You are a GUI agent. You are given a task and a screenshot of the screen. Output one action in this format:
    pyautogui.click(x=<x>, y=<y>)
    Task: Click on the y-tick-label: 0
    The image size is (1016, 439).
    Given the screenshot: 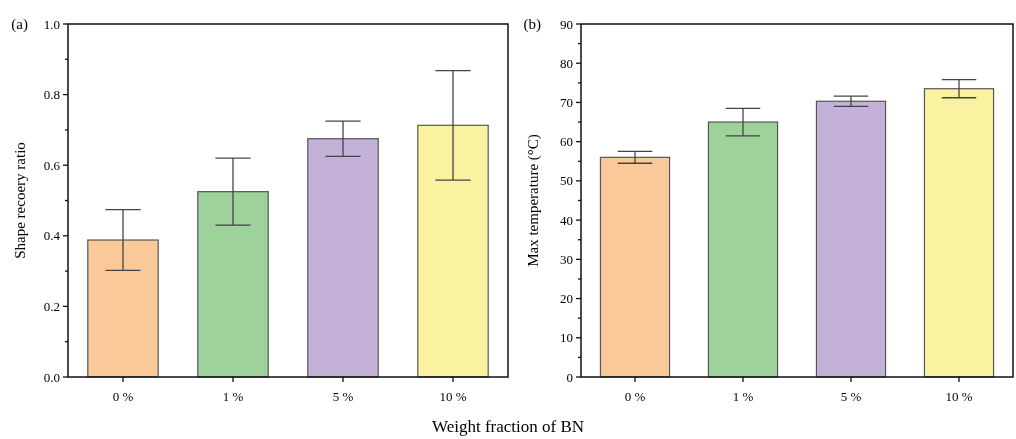 What is the action you would take?
    pyautogui.click(x=569, y=377)
    